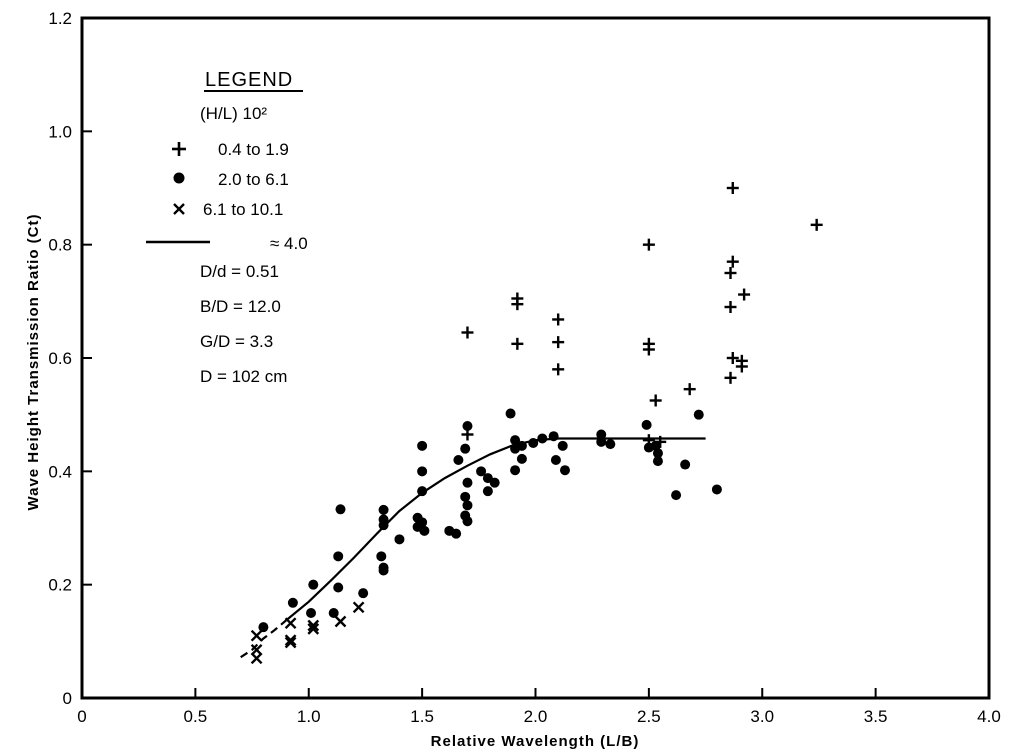  What do you see at coordinates (179, 178) in the screenshot?
I see `legend-marker-dot-icon` at bounding box center [179, 178].